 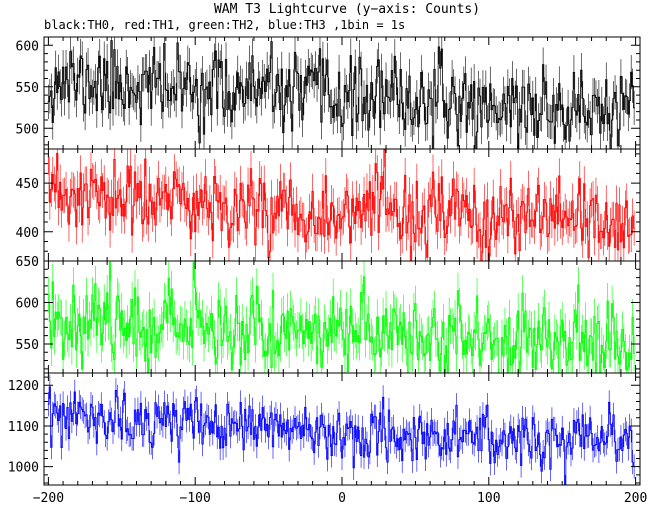 I want to click on x-tick-label: 0, so click(x=342, y=498).